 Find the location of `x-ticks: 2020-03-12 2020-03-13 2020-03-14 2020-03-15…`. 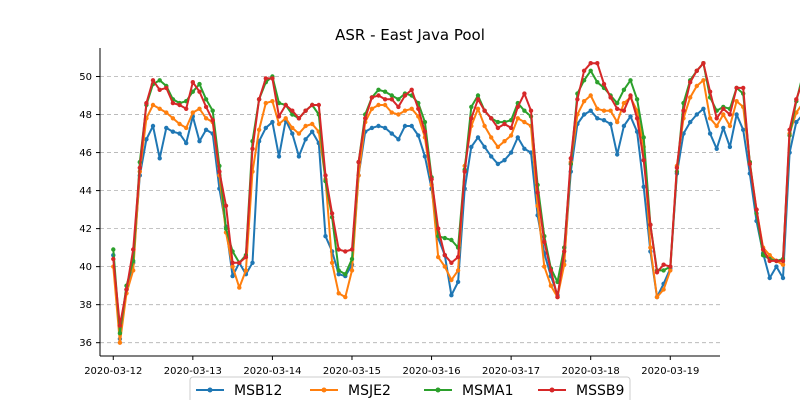

x-ticks: 2020-03-12 2020-03-13 2020-03-14 2020-03-15… is located at coordinates (391, 366).